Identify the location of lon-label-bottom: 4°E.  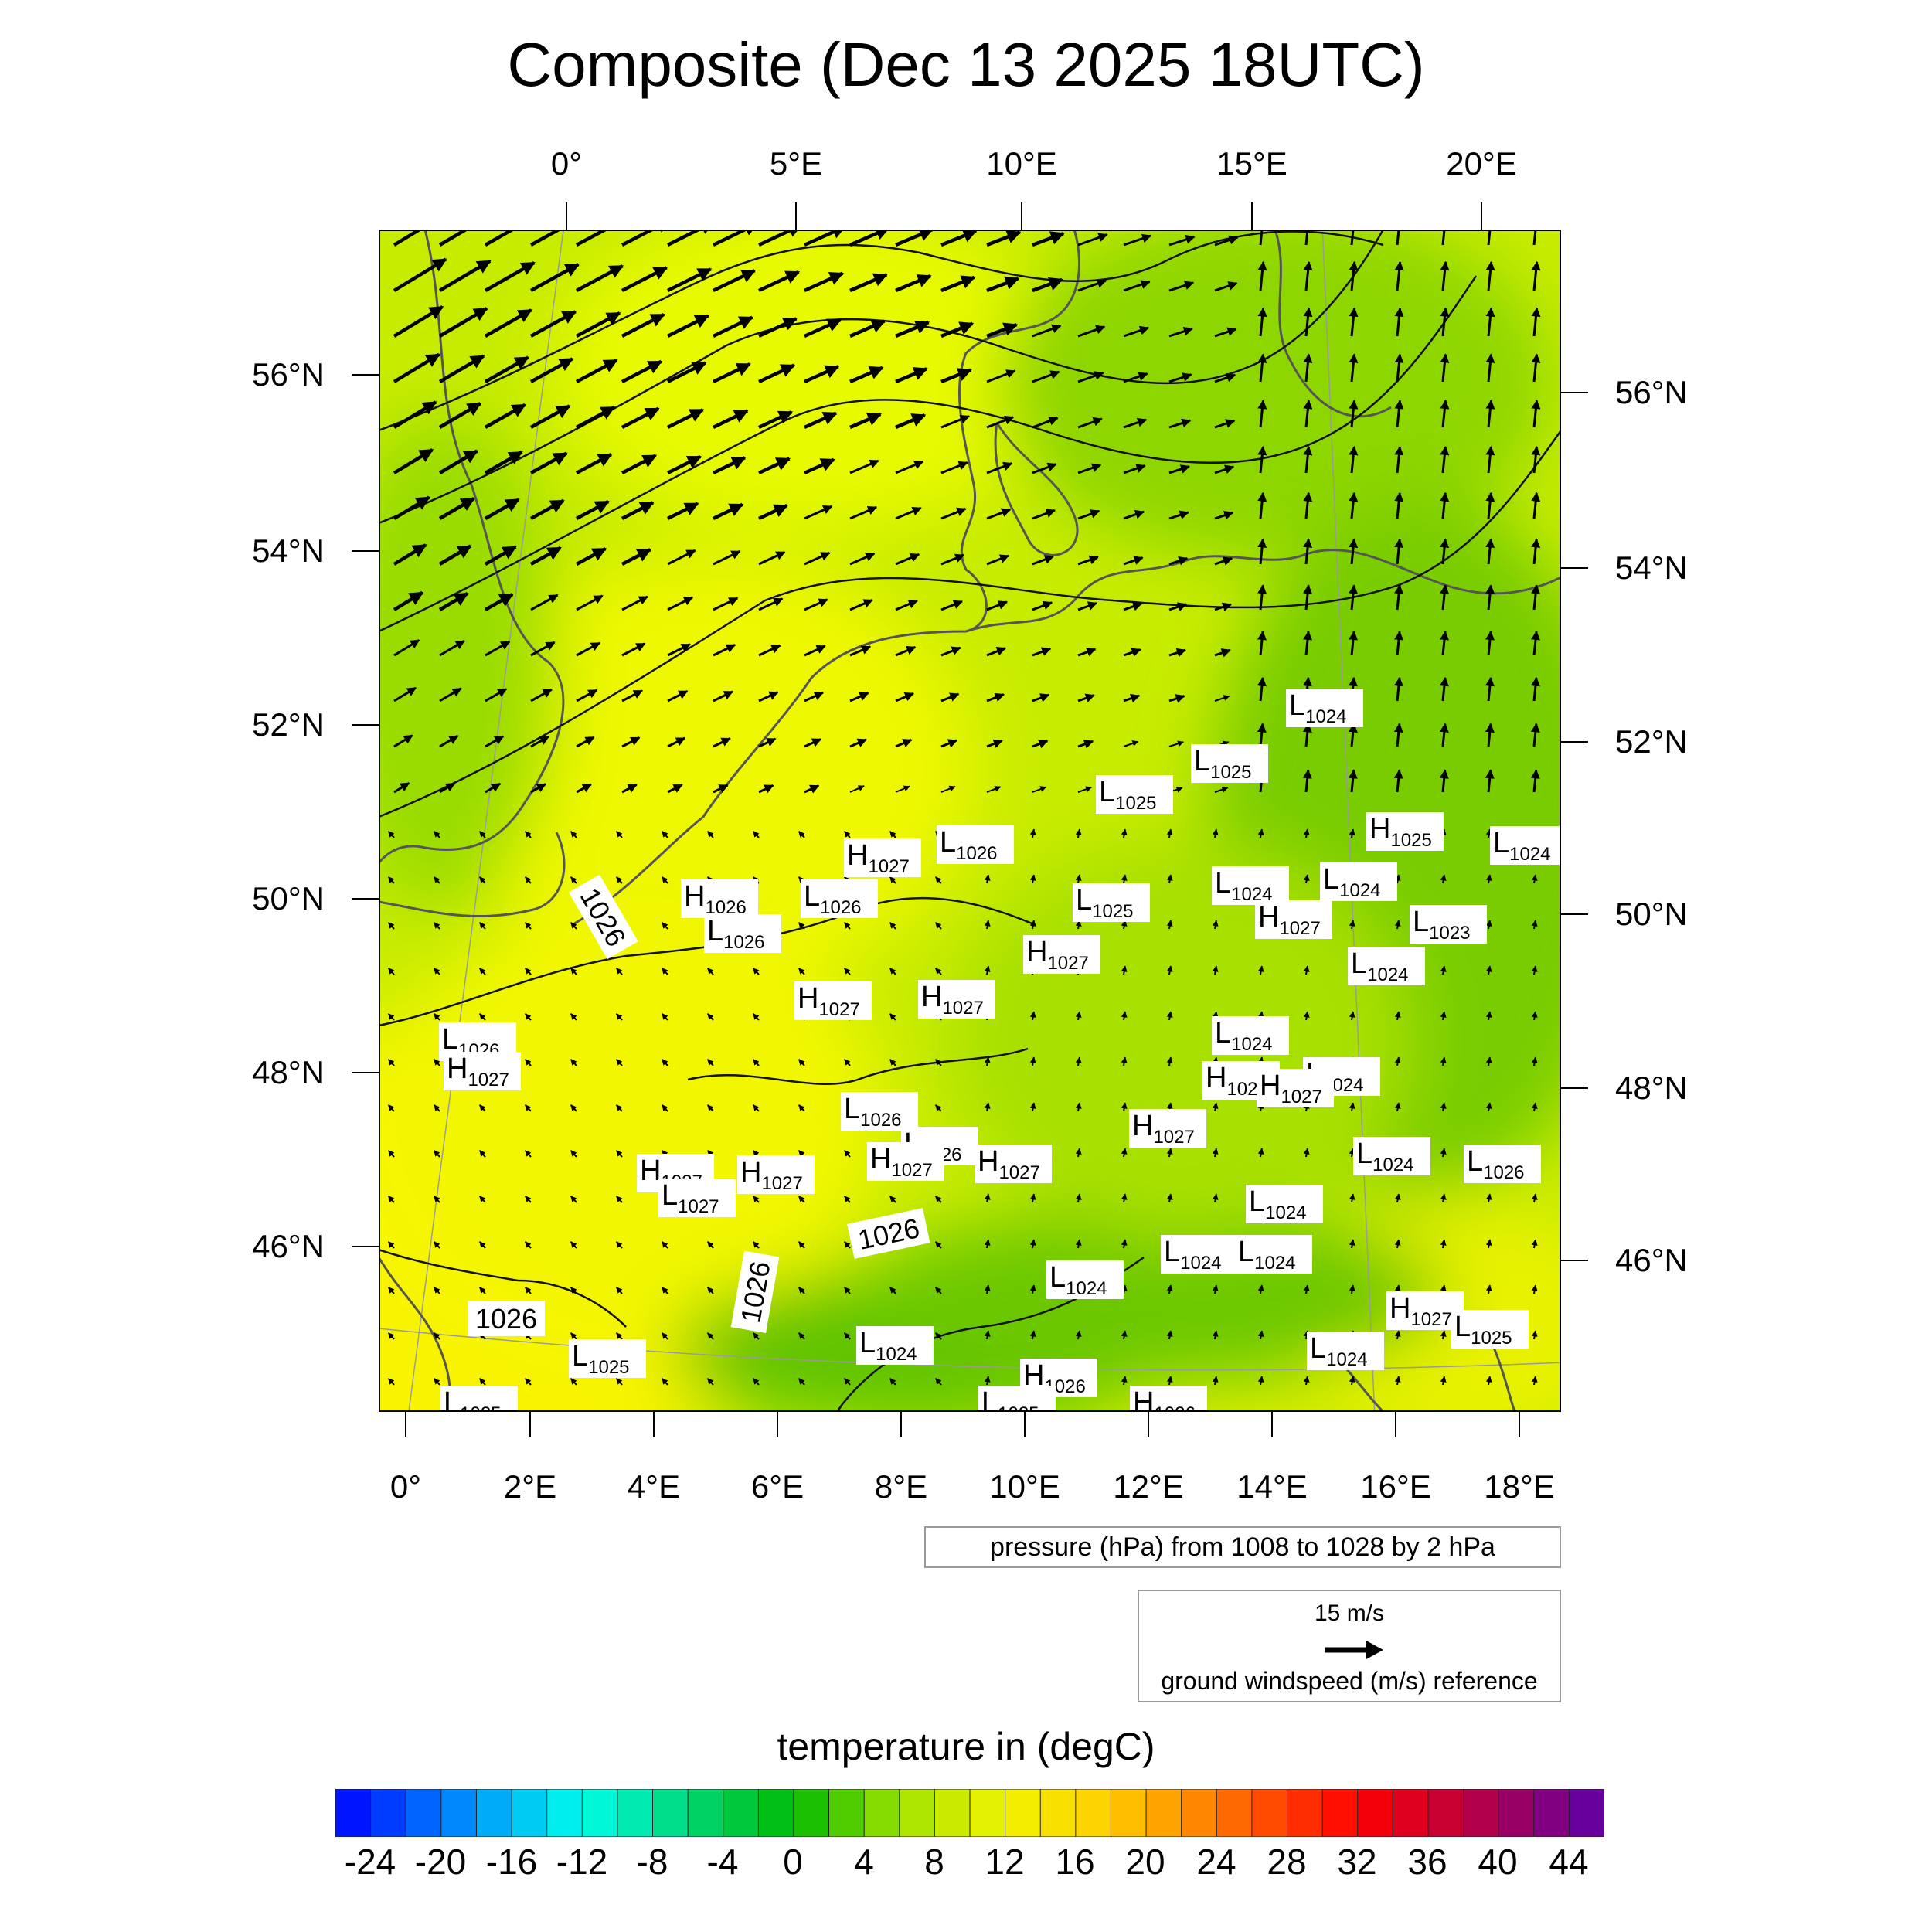
(654, 1487).